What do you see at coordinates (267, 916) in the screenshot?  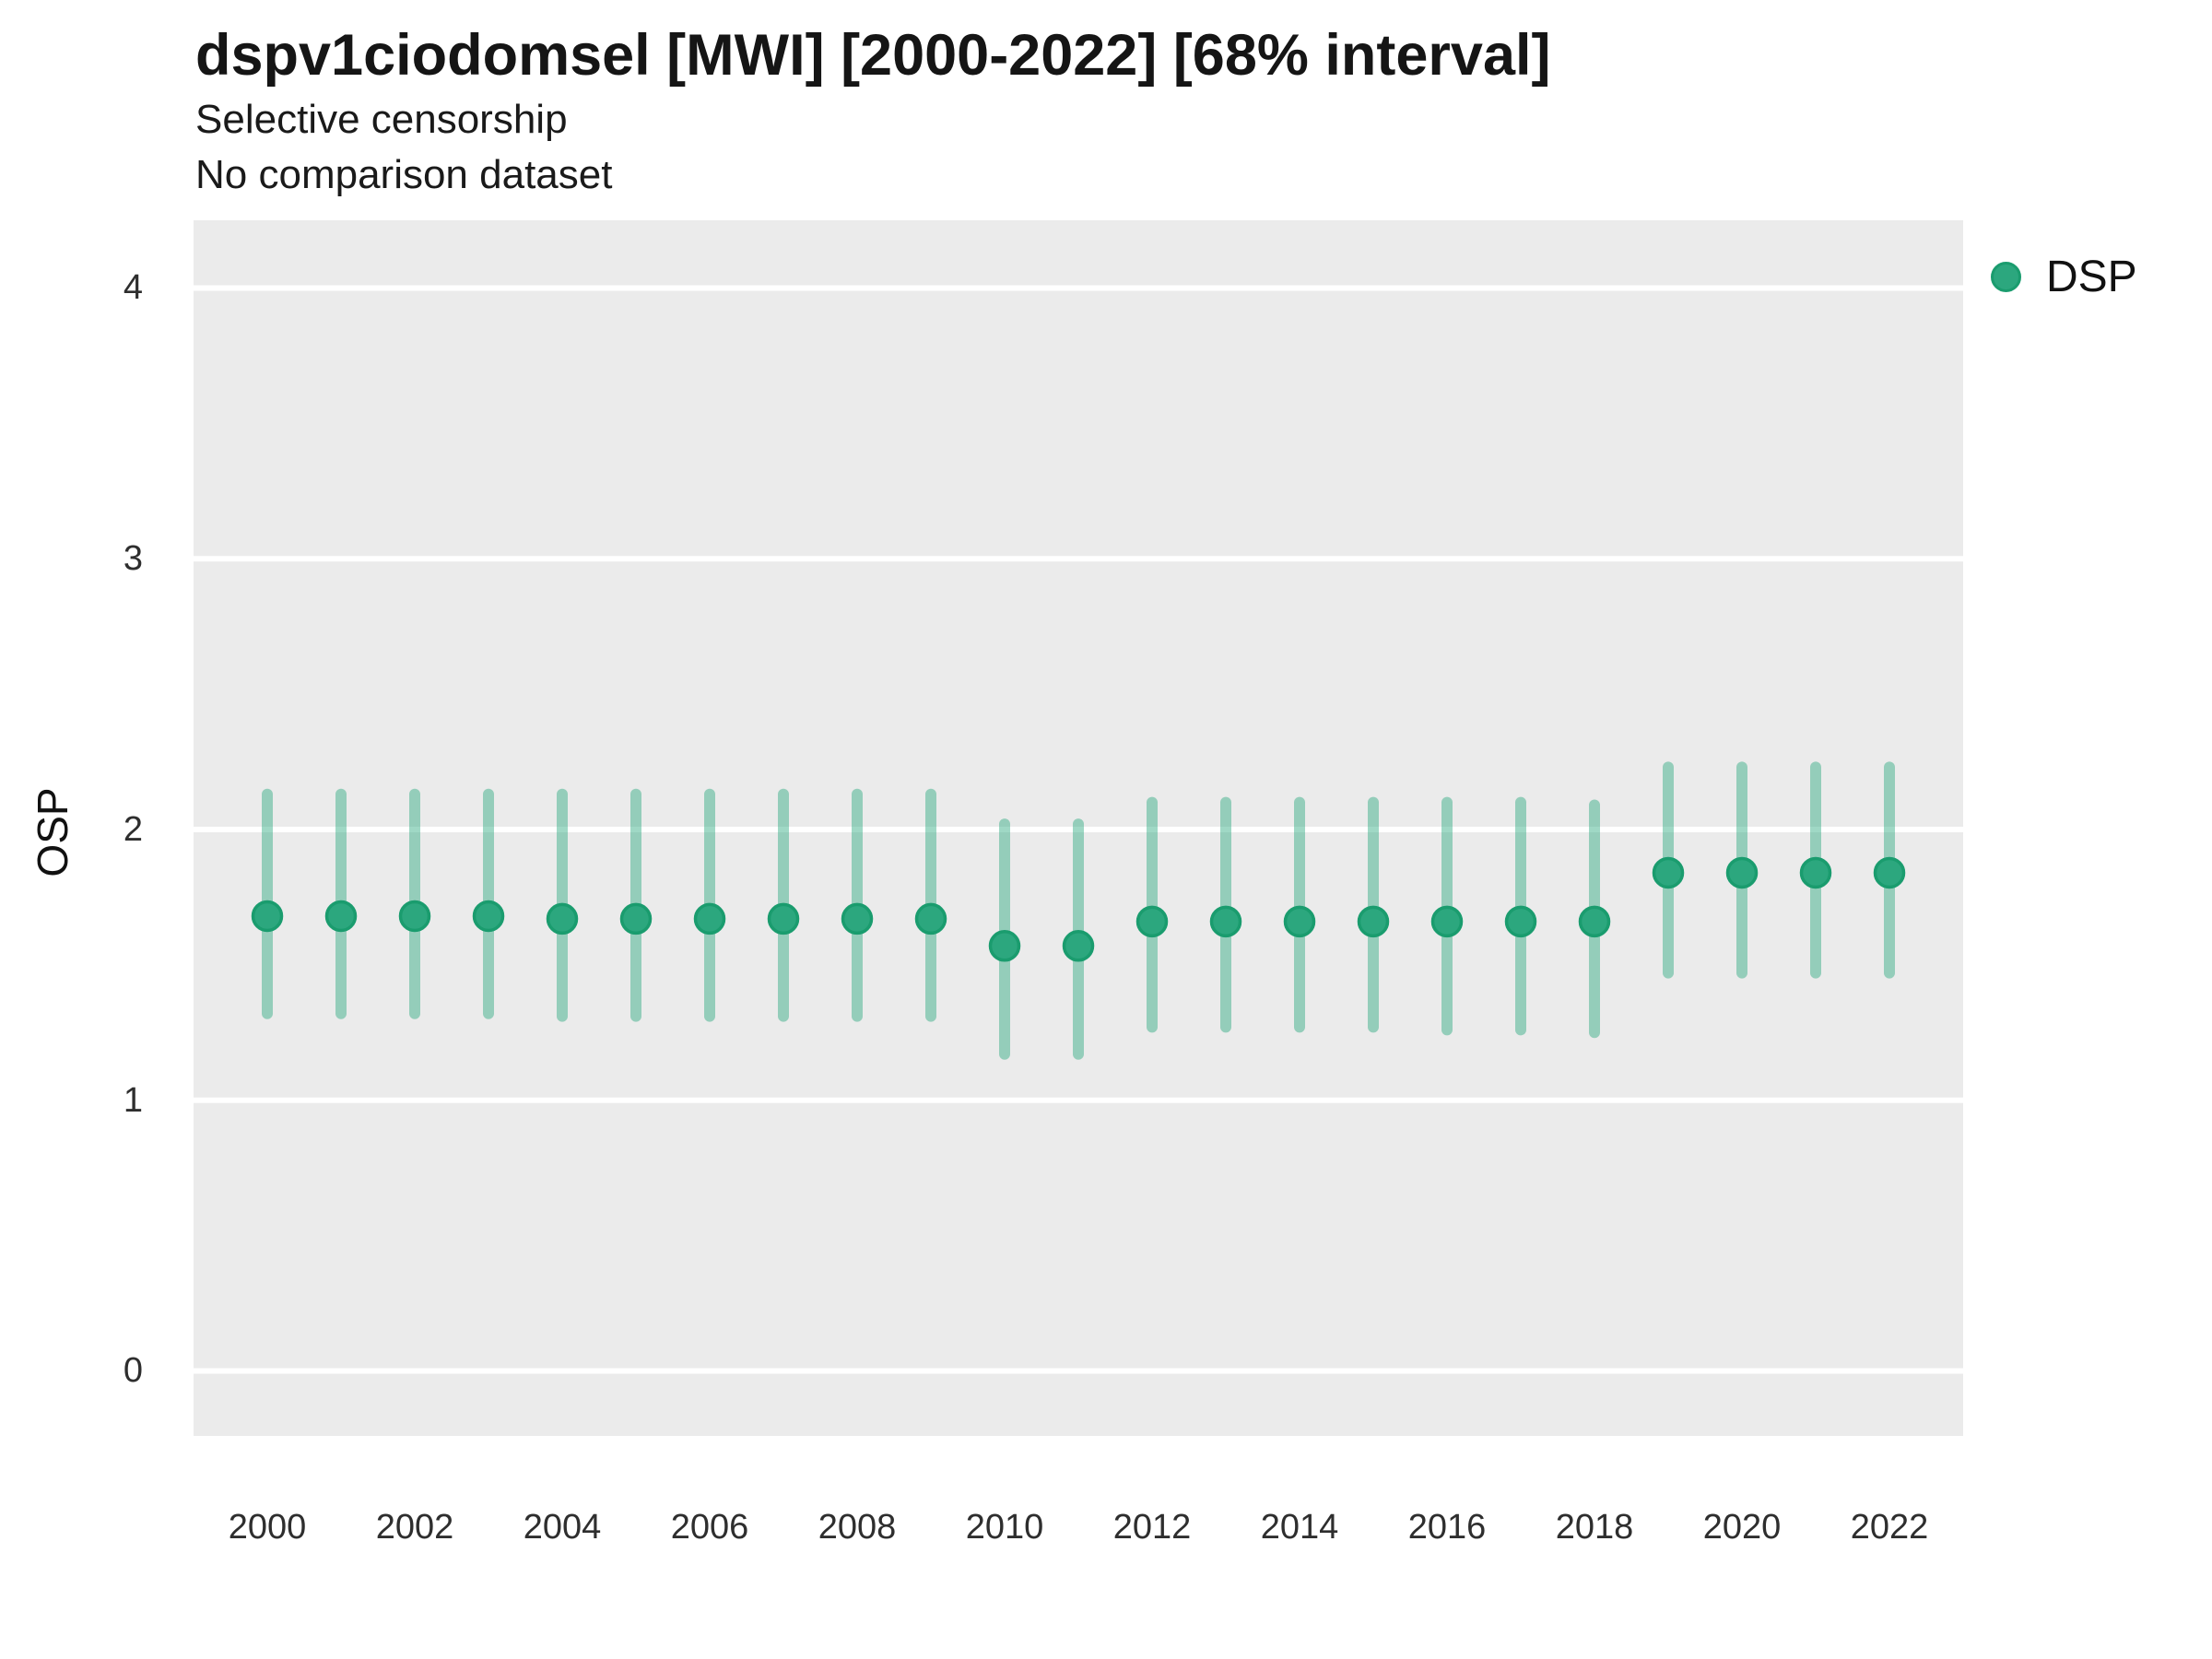 I see `point-2000` at bounding box center [267, 916].